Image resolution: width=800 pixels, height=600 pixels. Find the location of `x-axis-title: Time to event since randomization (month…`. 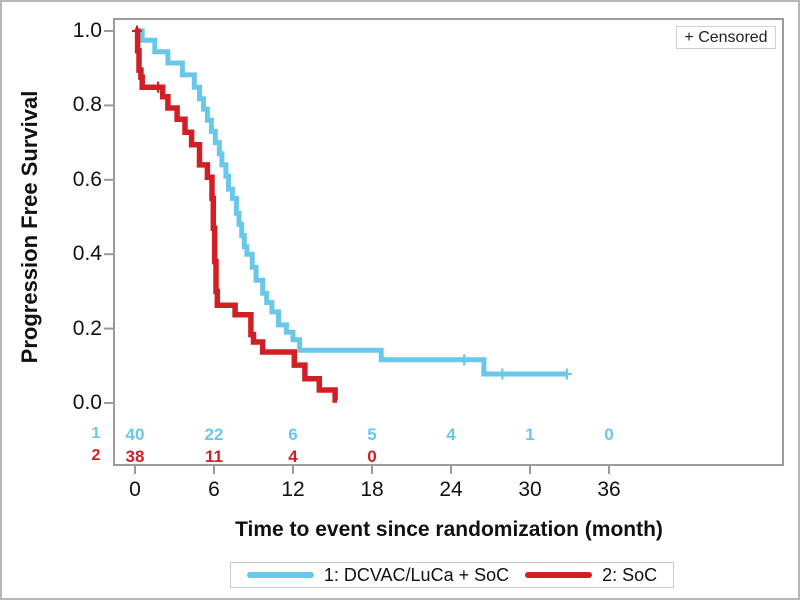

x-axis-title: Time to event since randomization (month… is located at coordinates (449, 529).